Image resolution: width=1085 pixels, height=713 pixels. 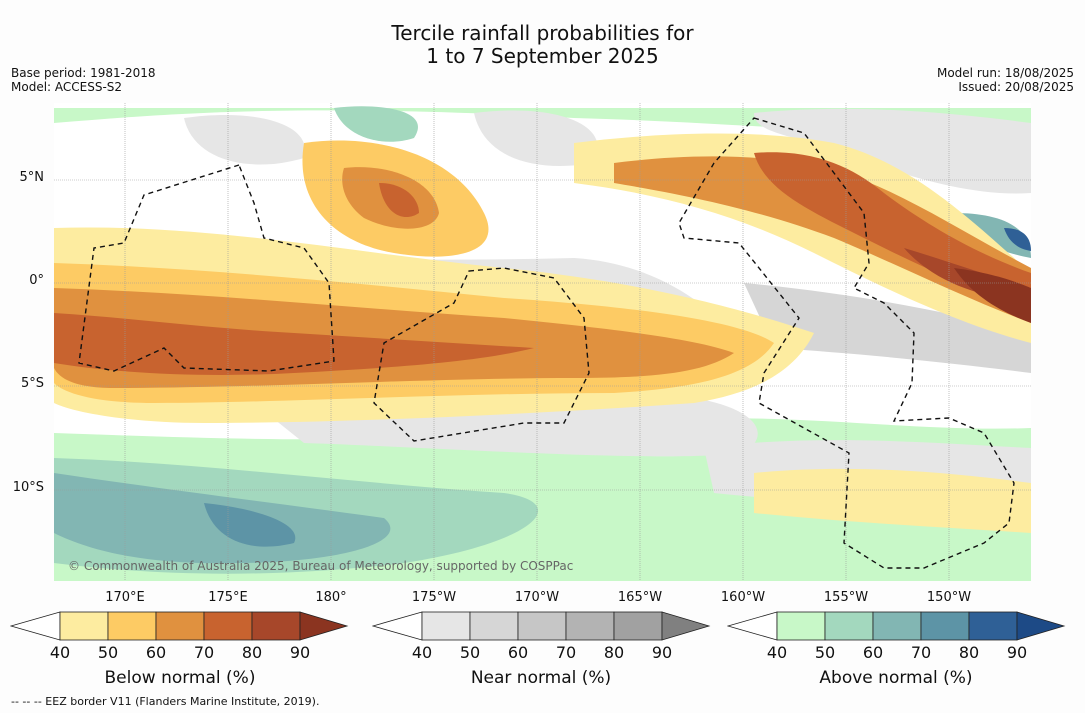 What do you see at coordinates (1017, 239) in the screenshot?
I see `above-normal-ne-core` at bounding box center [1017, 239].